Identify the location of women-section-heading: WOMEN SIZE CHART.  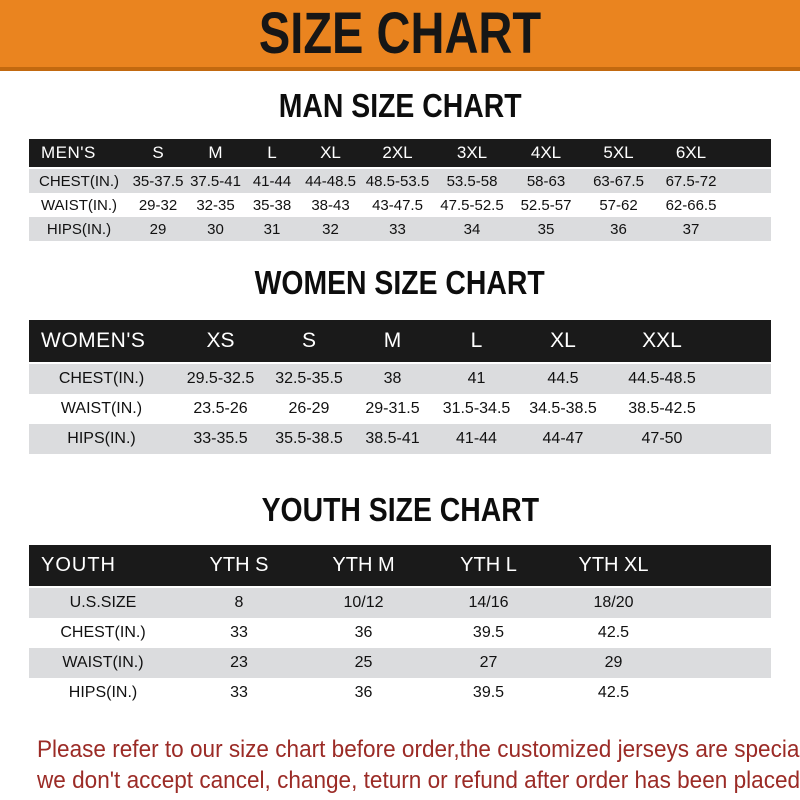
(400, 283).